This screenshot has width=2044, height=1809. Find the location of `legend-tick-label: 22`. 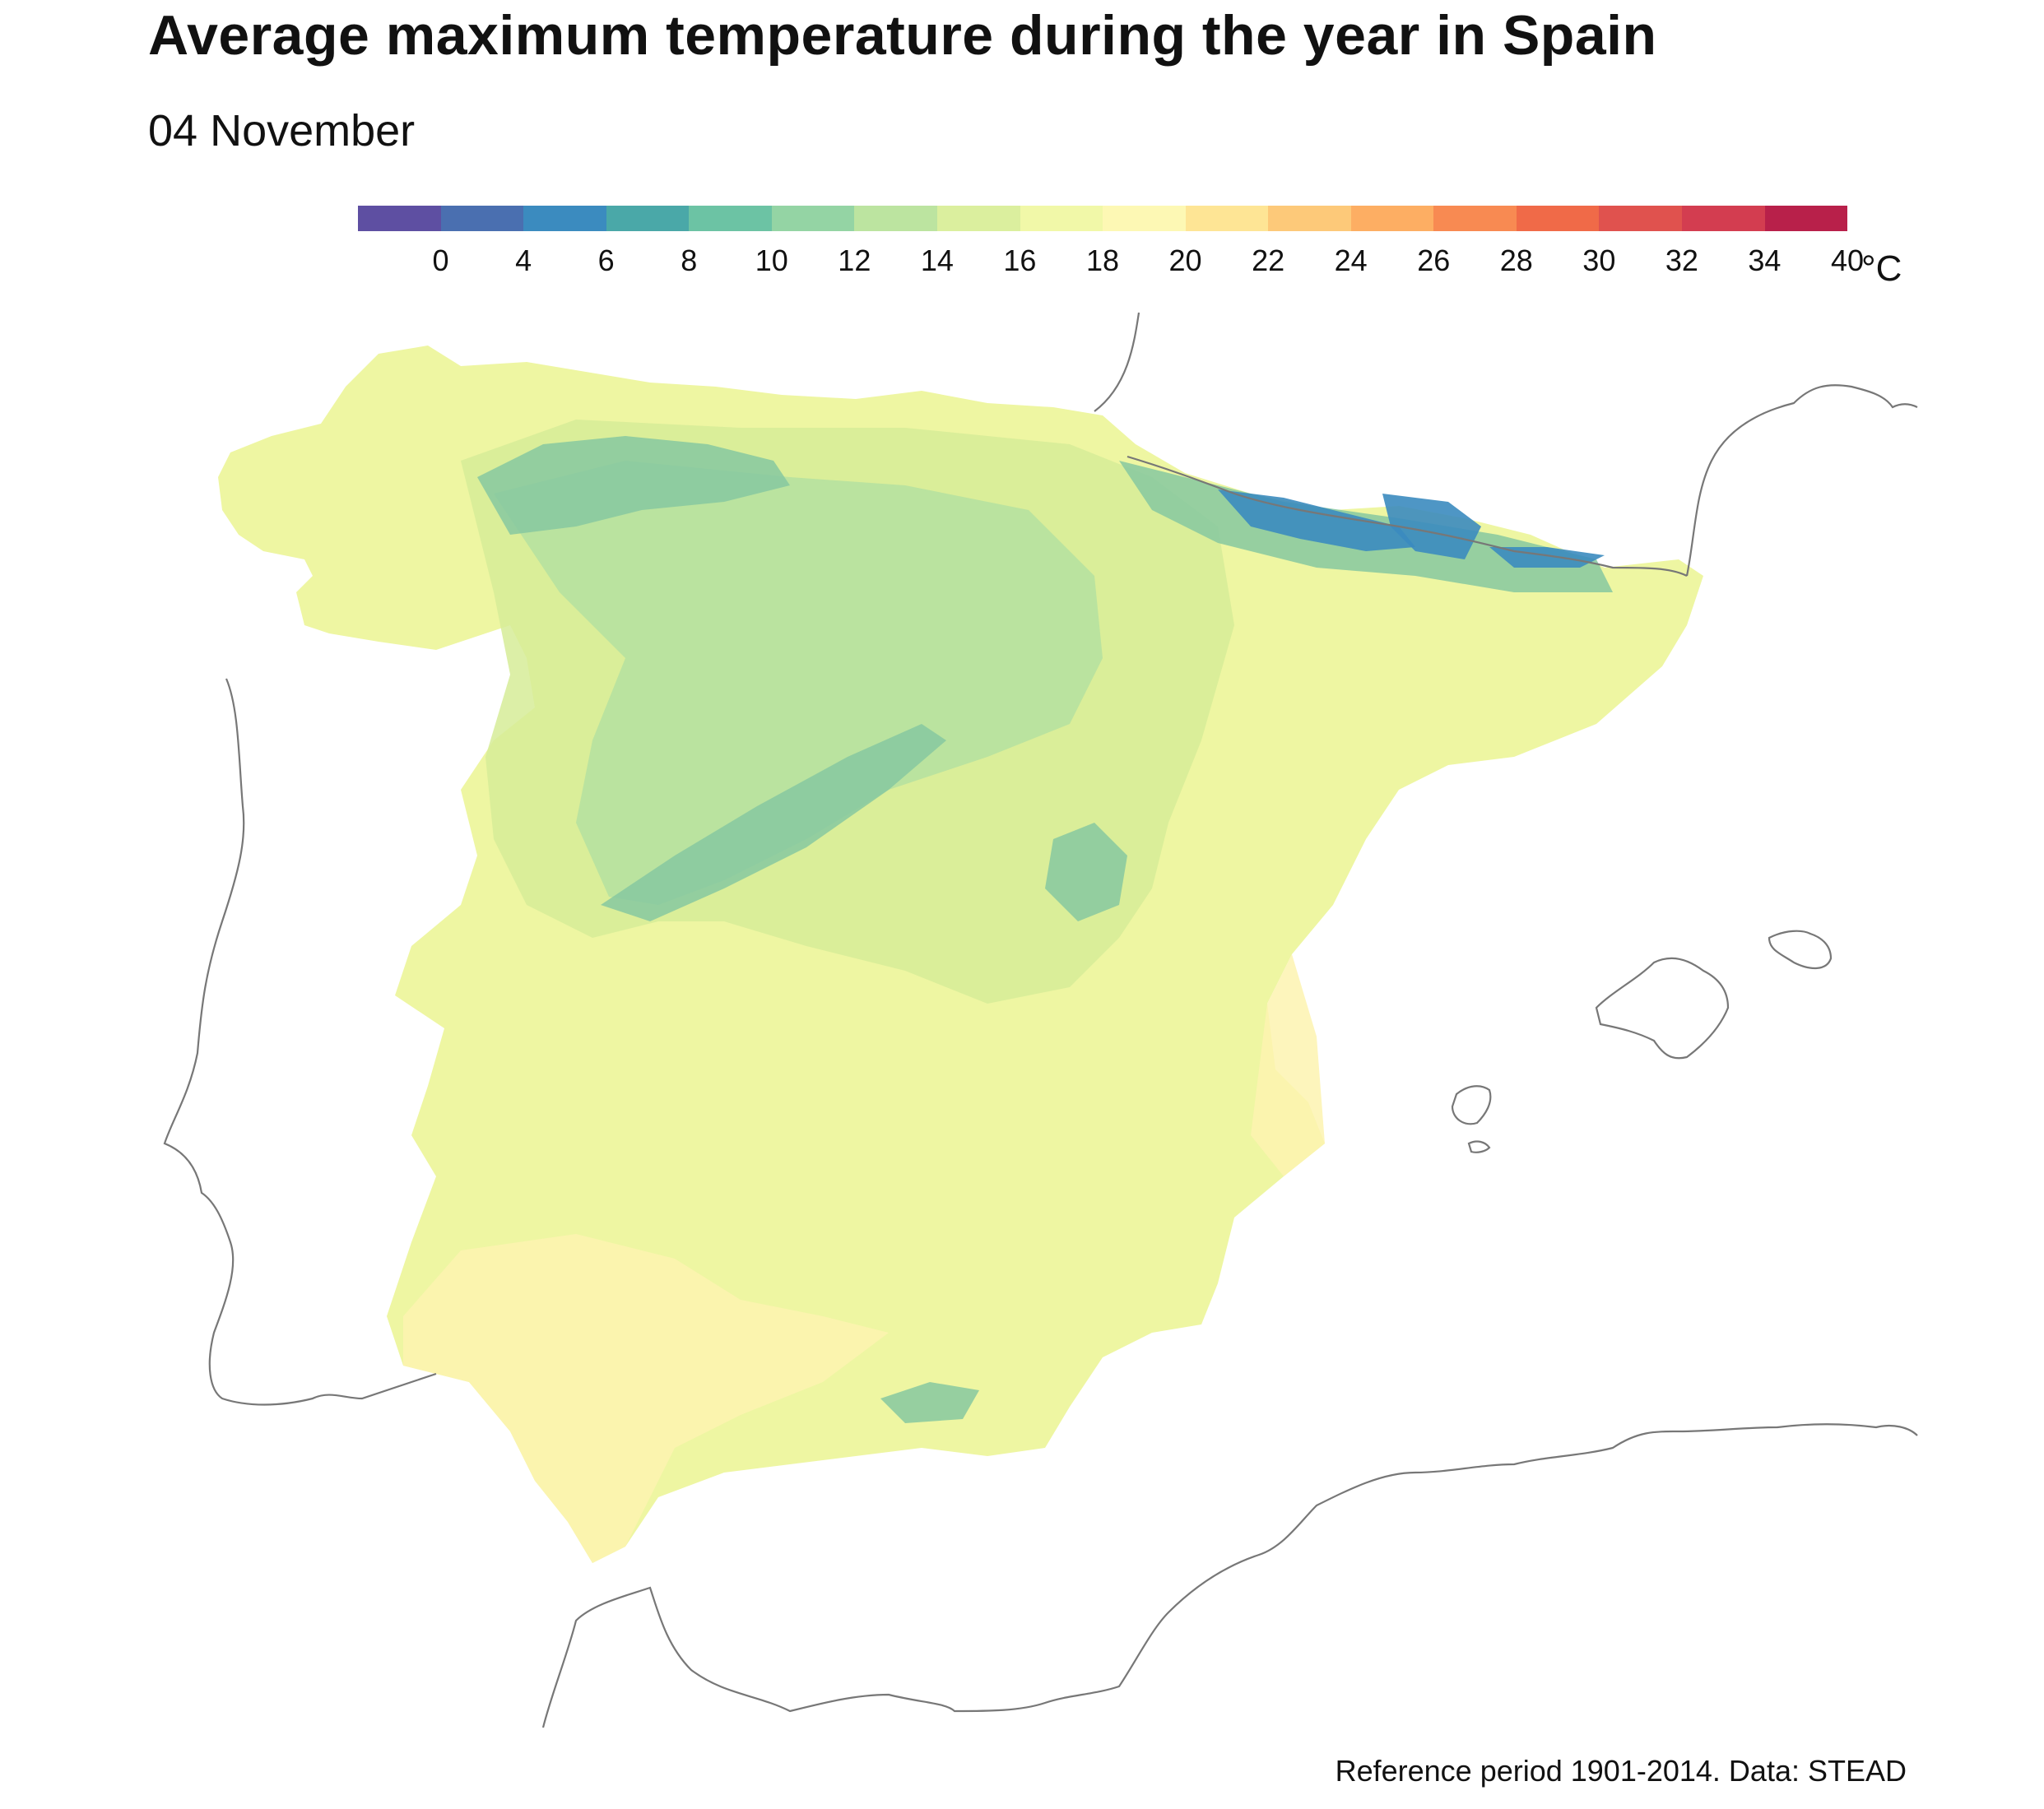

legend-tick-label: 22 is located at coordinates (1269, 260).